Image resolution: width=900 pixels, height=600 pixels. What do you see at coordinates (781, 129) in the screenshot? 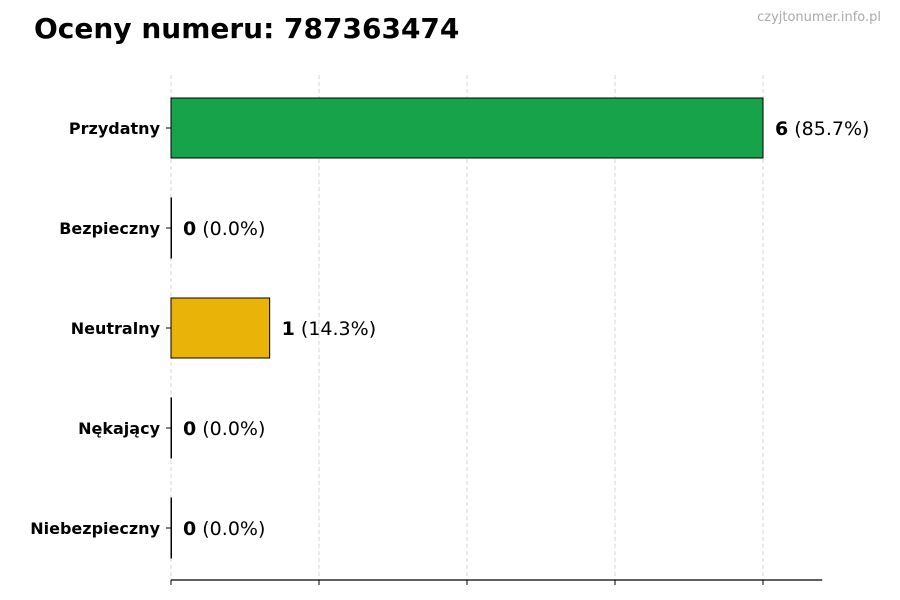
I see `data-label-count: 6` at bounding box center [781, 129].